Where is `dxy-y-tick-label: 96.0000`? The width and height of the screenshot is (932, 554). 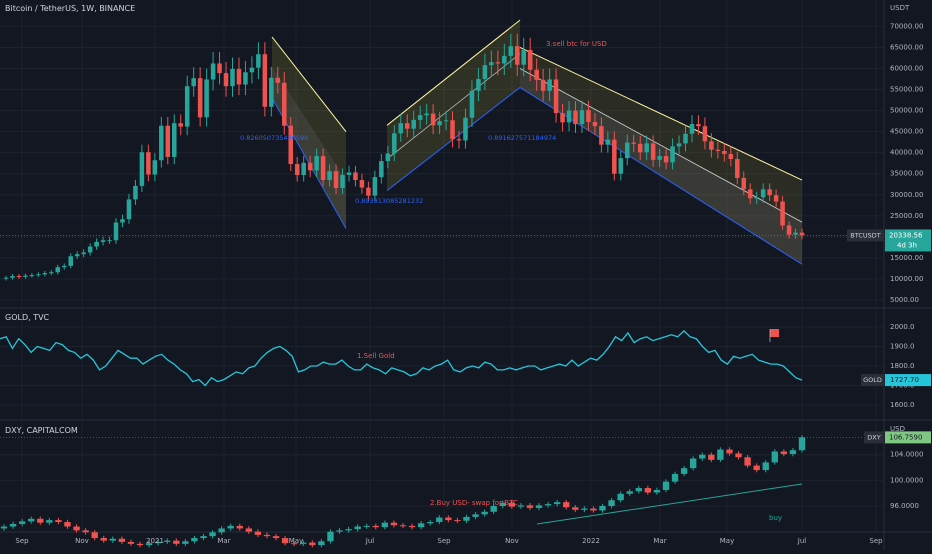
dxy-y-tick-label: 96.0000 is located at coordinates (904, 506).